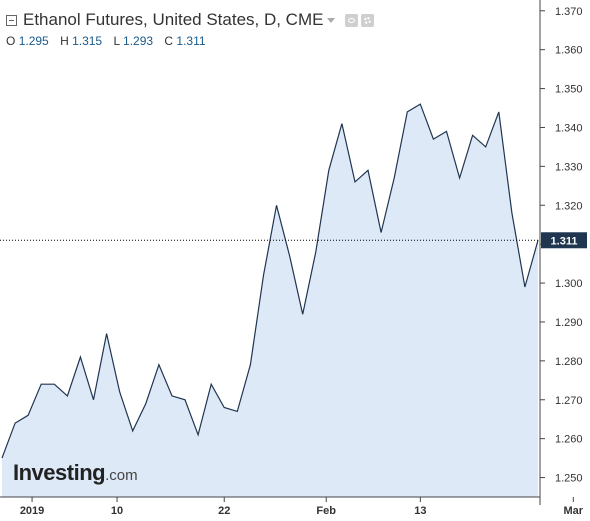 This screenshot has height=521, width=590. What do you see at coordinates (574, 511) in the screenshot?
I see `x-tick-label: Mar` at bounding box center [574, 511].